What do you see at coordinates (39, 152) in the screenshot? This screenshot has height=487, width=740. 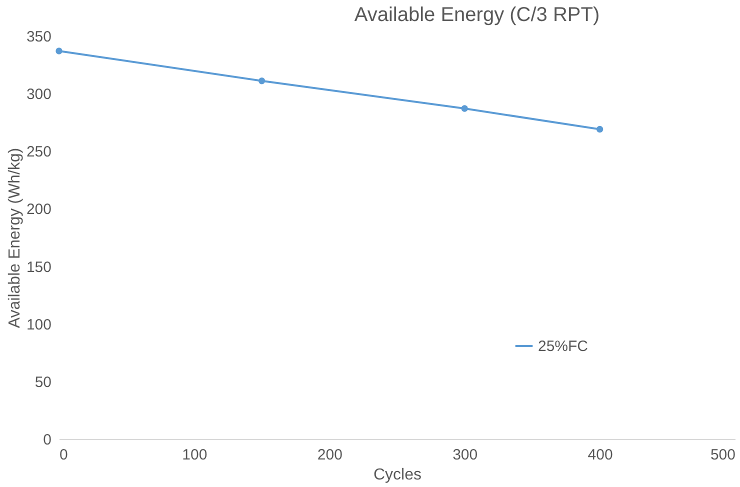 I see `y-tick-label: 250` at bounding box center [39, 152].